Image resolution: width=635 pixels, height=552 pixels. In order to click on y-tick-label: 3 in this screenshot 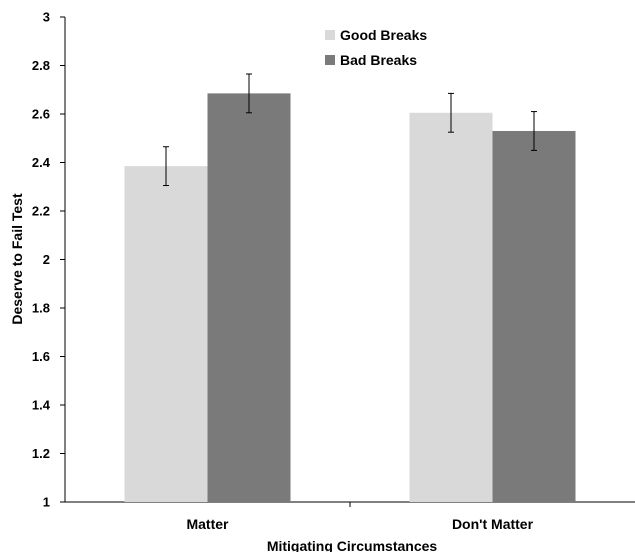, I will do `click(46, 17)`.